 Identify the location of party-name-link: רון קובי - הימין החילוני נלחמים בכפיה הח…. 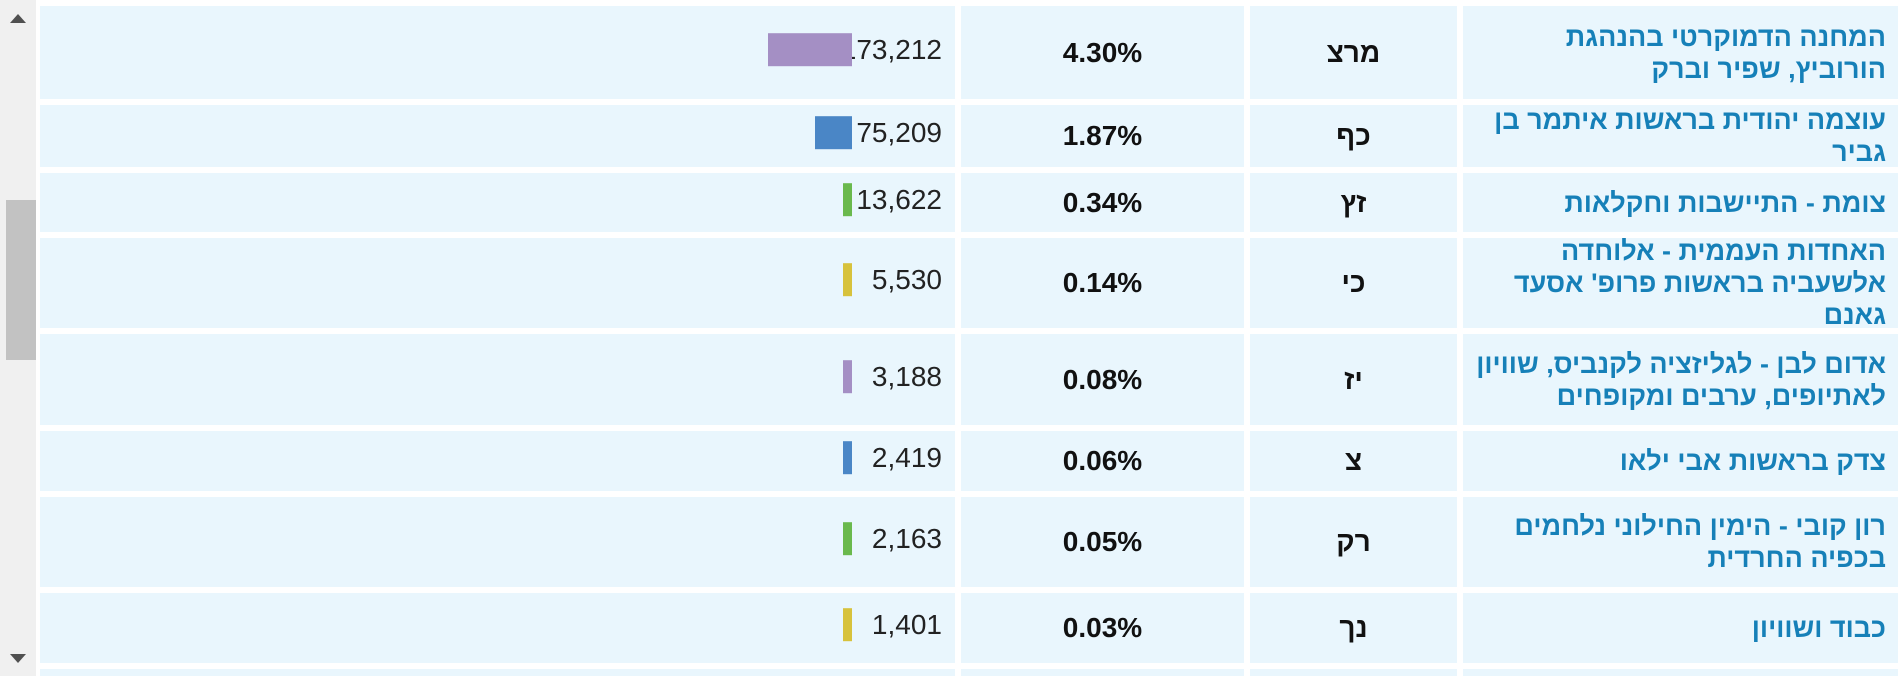
(1700, 542).